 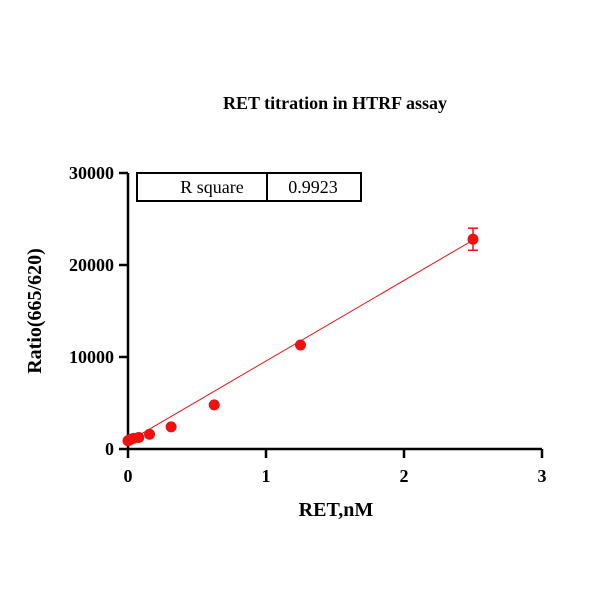 What do you see at coordinates (335, 103) in the screenshot?
I see `chart-title: RET titration in HTRF assay` at bounding box center [335, 103].